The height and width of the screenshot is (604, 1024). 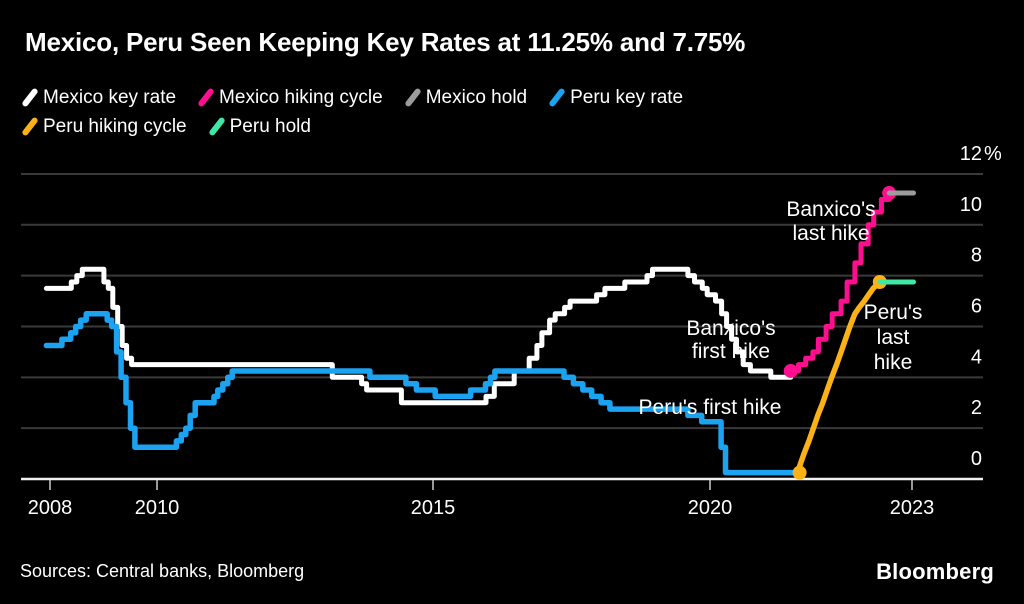 I want to click on y-tick-label-8: 8, so click(x=976, y=256).